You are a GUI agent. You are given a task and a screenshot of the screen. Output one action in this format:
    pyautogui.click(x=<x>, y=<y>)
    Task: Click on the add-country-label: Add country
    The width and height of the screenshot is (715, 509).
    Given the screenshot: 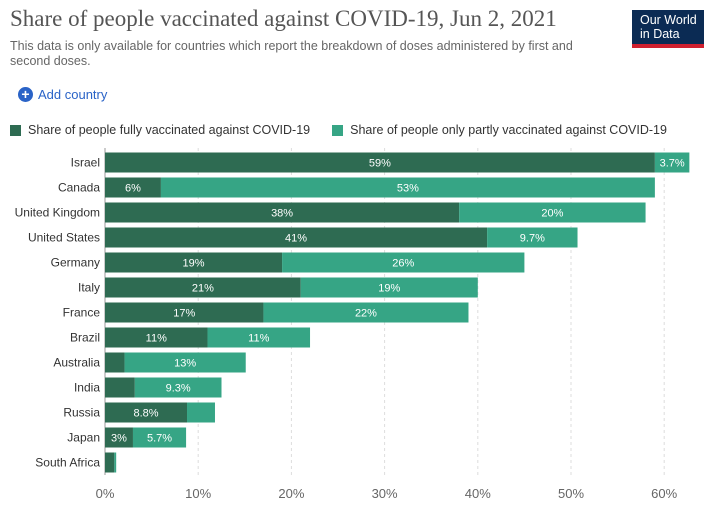 What is the action you would take?
    pyautogui.click(x=73, y=94)
    